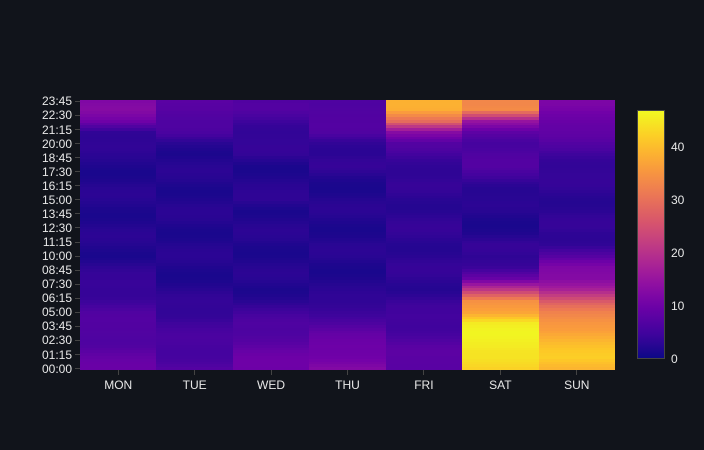 The width and height of the screenshot is (704, 450). What do you see at coordinates (678, 147) in the screenshot?
I see `colorbar-tick-label: 40` at bounding box center [678, 147].